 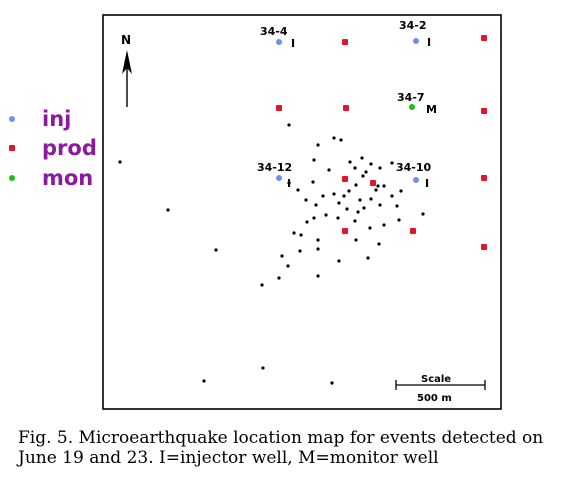 I want to click on legend: inj prod mon, so click(x=53, y=148).